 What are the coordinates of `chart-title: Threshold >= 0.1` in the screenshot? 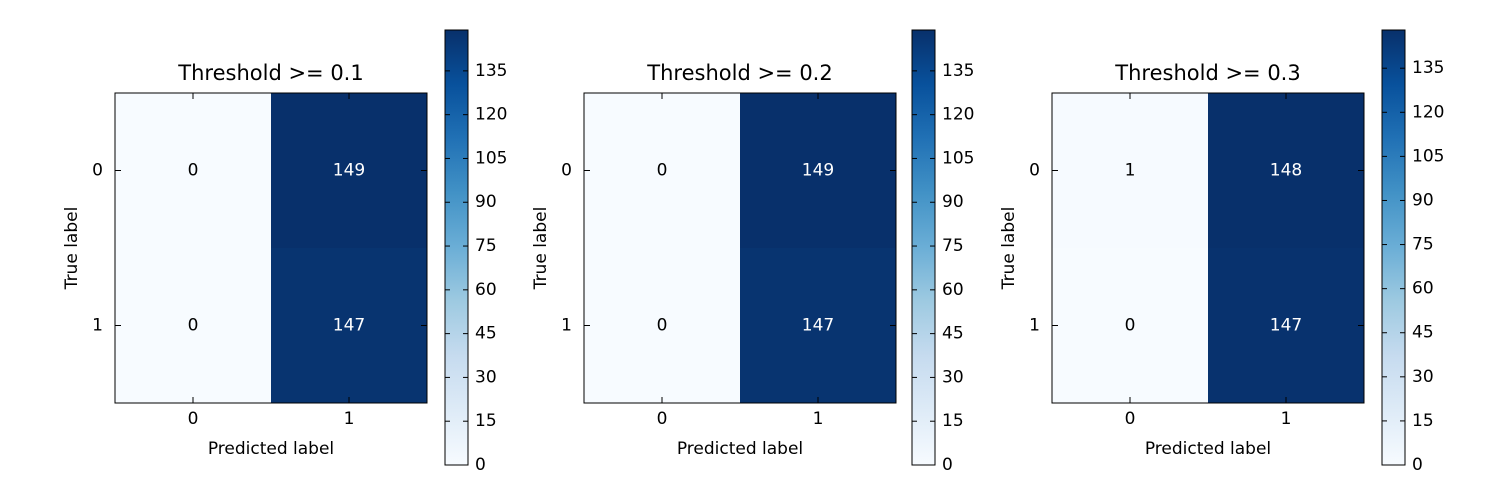 It's located at (270, 73).